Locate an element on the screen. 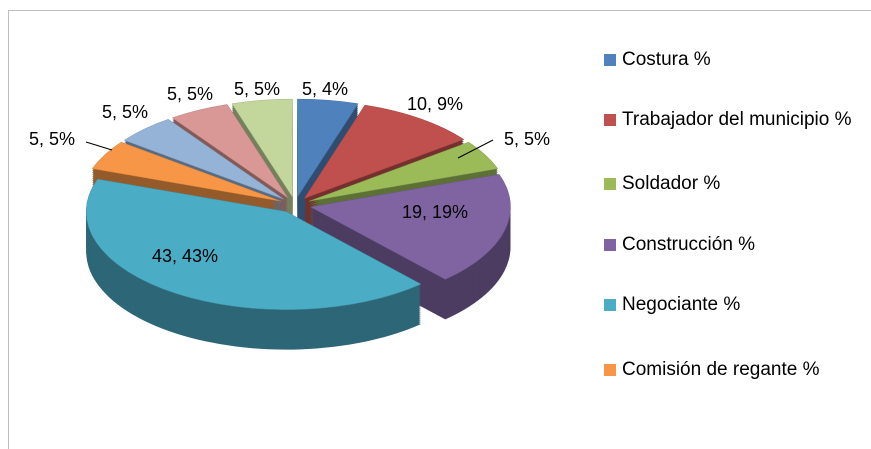  legend-item: Trabajador del municipio % is located at coordinates (735, 120).